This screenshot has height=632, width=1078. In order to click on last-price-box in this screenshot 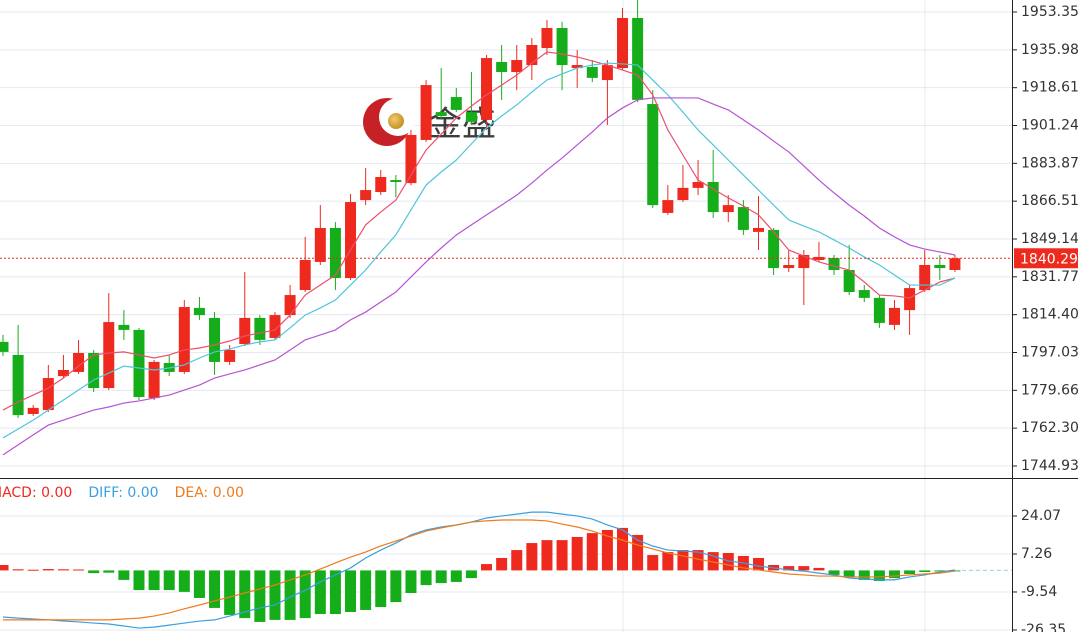, I will do `click(1046, 258)`.